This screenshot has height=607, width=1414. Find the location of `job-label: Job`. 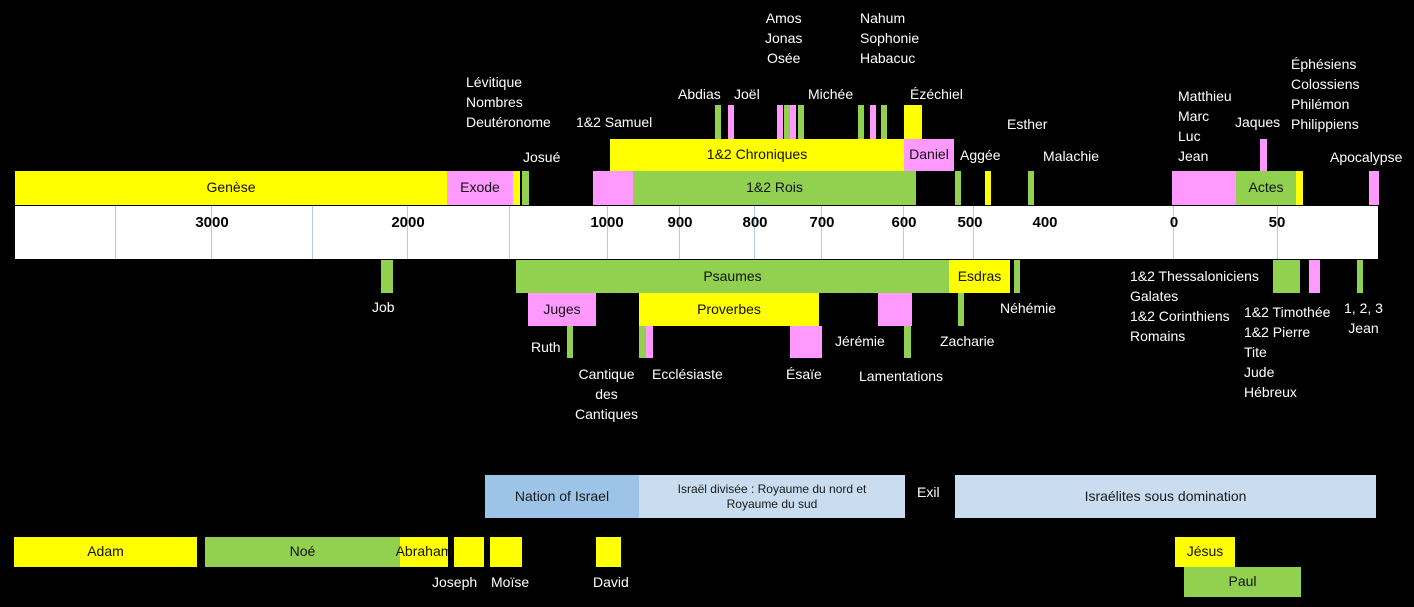

job-label: Job is located at coordinates (383, 307).